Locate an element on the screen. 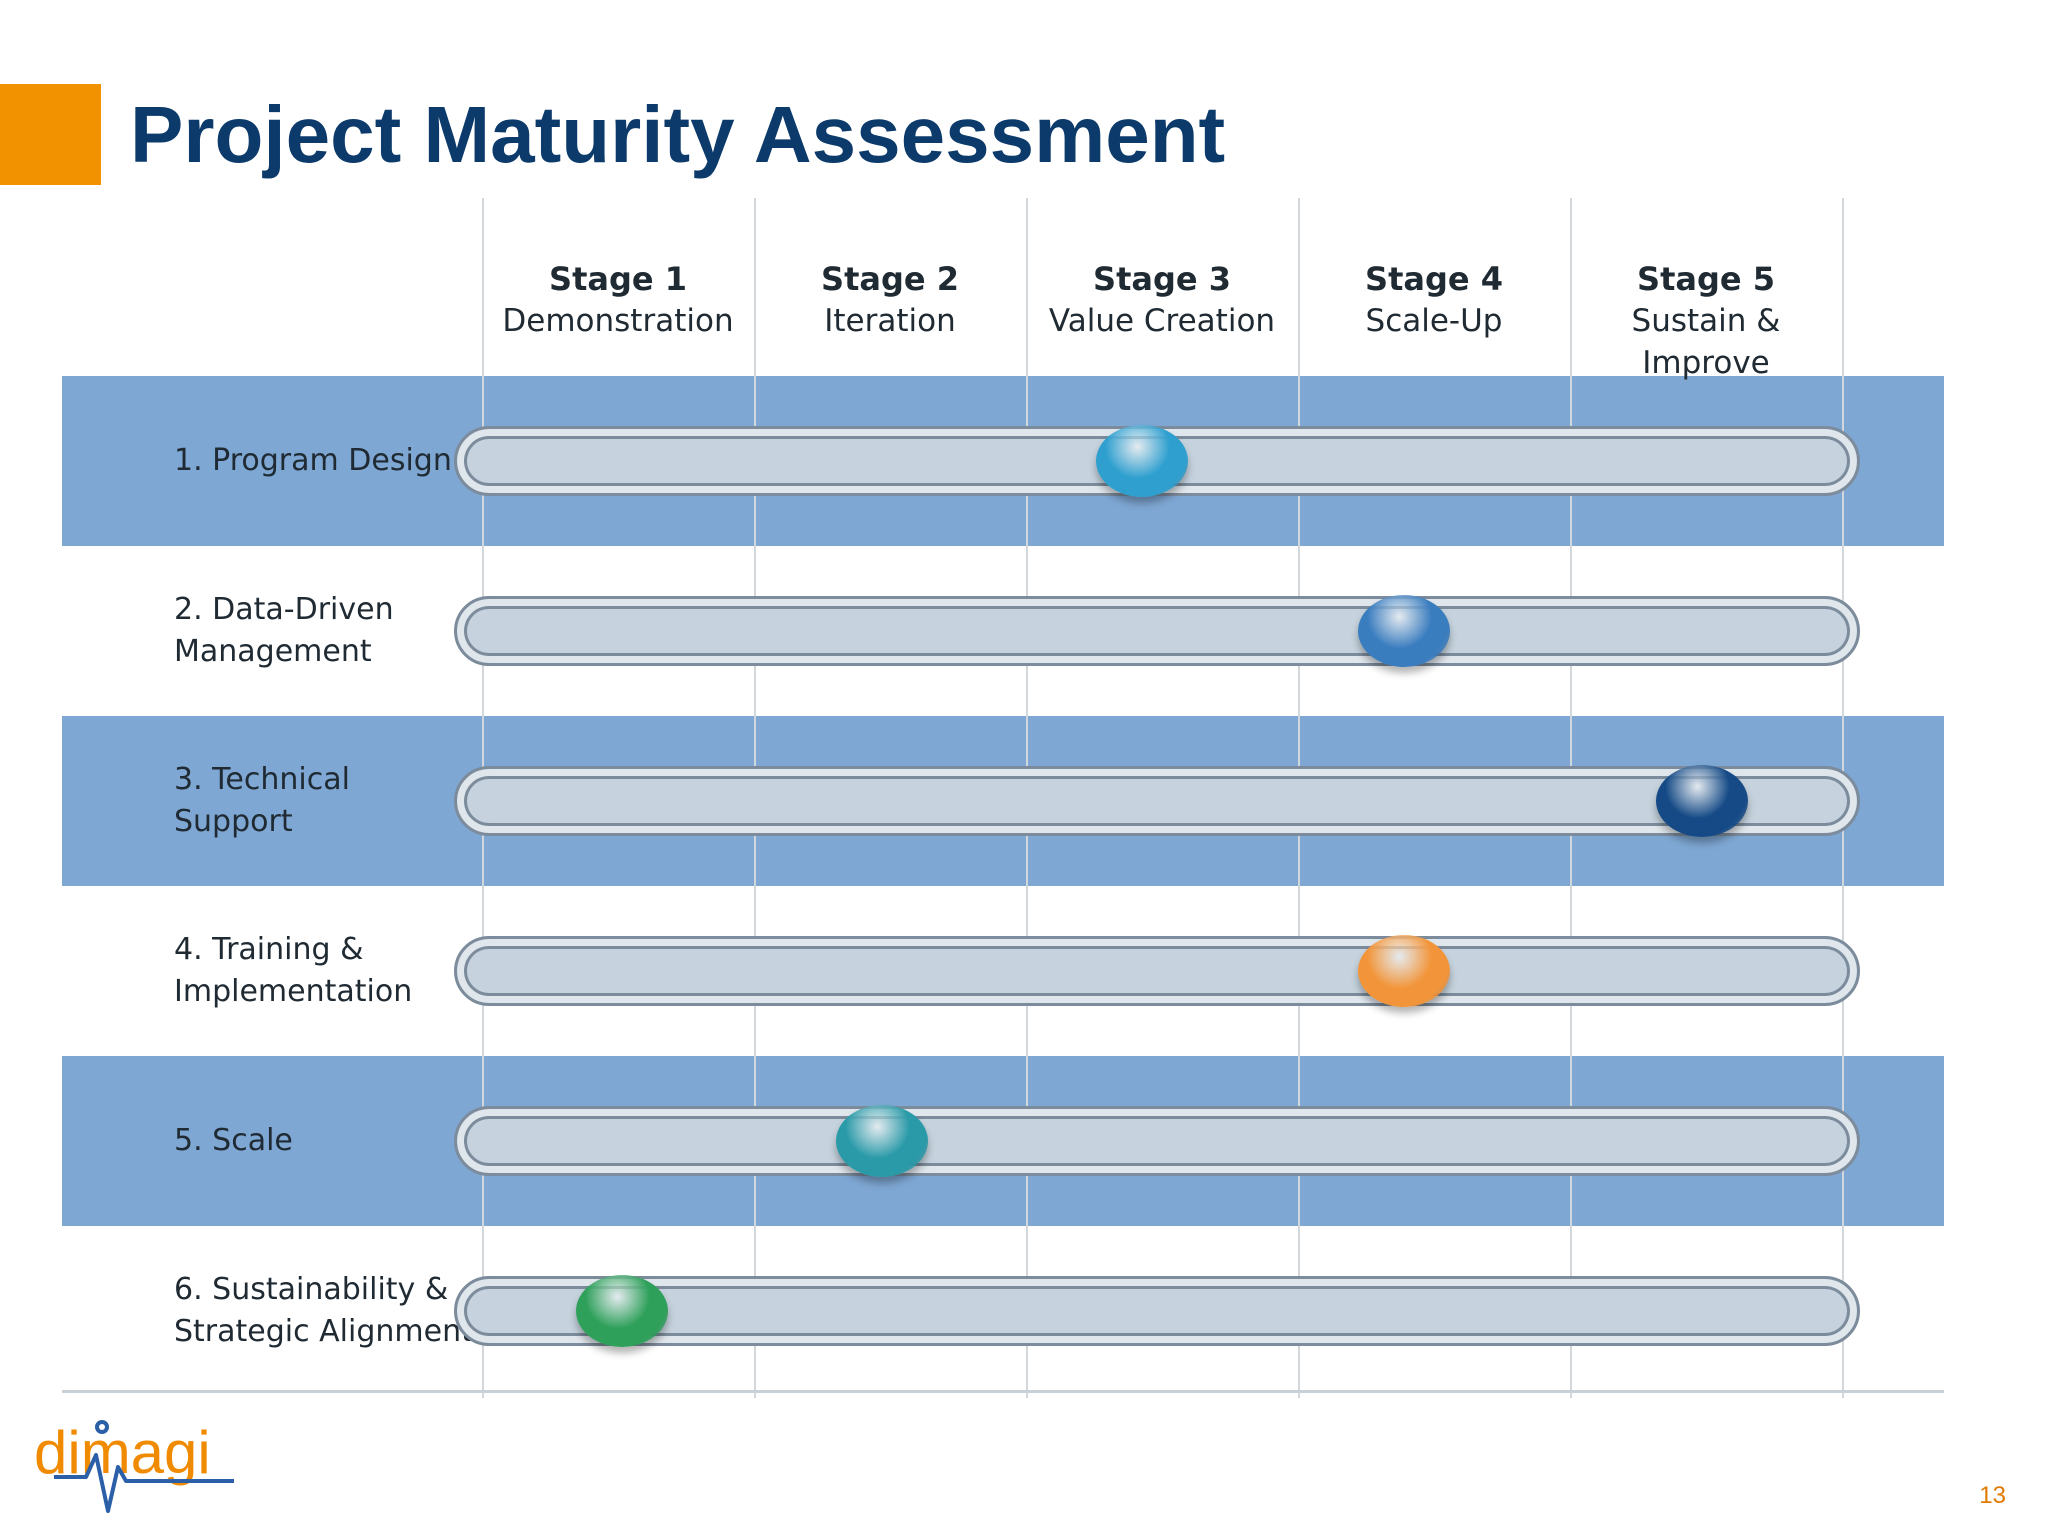 The height and width of the screenshot is (1536, 2048). stage-header-1: Stage 1 Demonstration is located at coordinates (618, 300).